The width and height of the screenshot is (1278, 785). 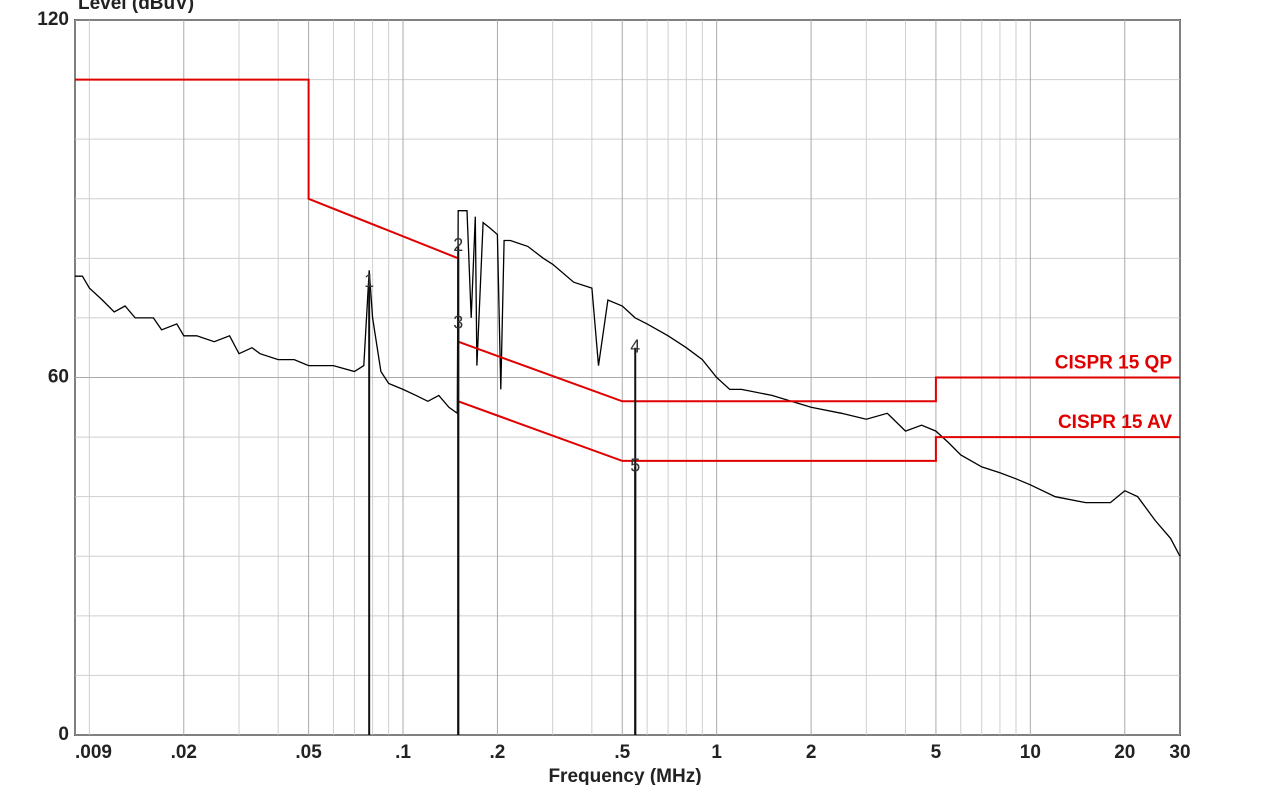 I want to click on x-tick-label: 20, so click(x=1124, y=752).